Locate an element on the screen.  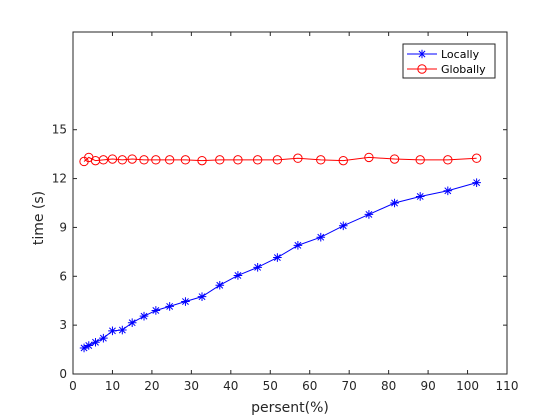
x-tick-label: 100 is located at coordinates (467, 386).